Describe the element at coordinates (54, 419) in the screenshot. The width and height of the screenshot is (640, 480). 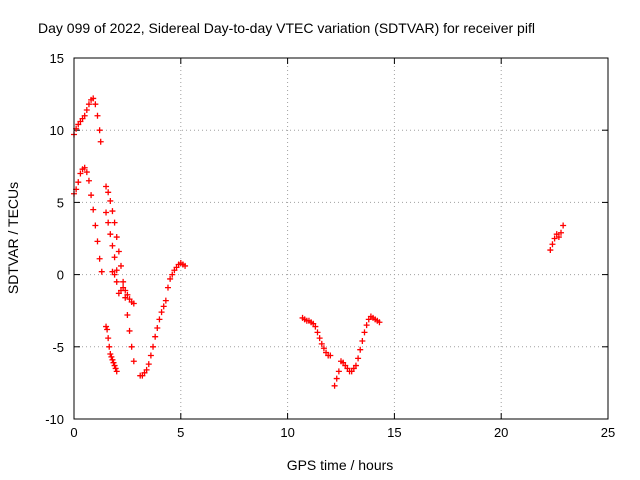
I see `y-tick-label: -10` at that location.